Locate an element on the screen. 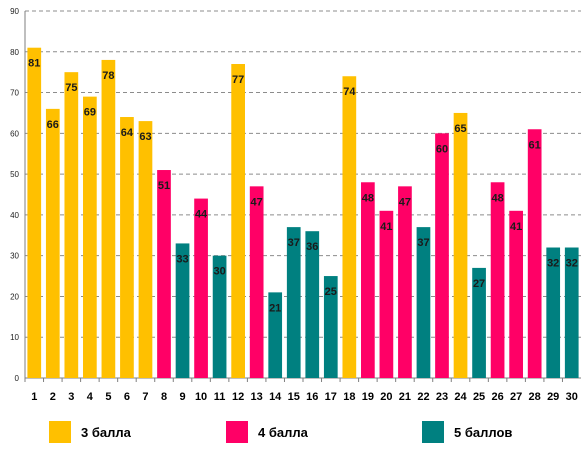 The height and width of the screenshot is (459, 584). x-tick-label: 6 is located at coordinates (127, 397).